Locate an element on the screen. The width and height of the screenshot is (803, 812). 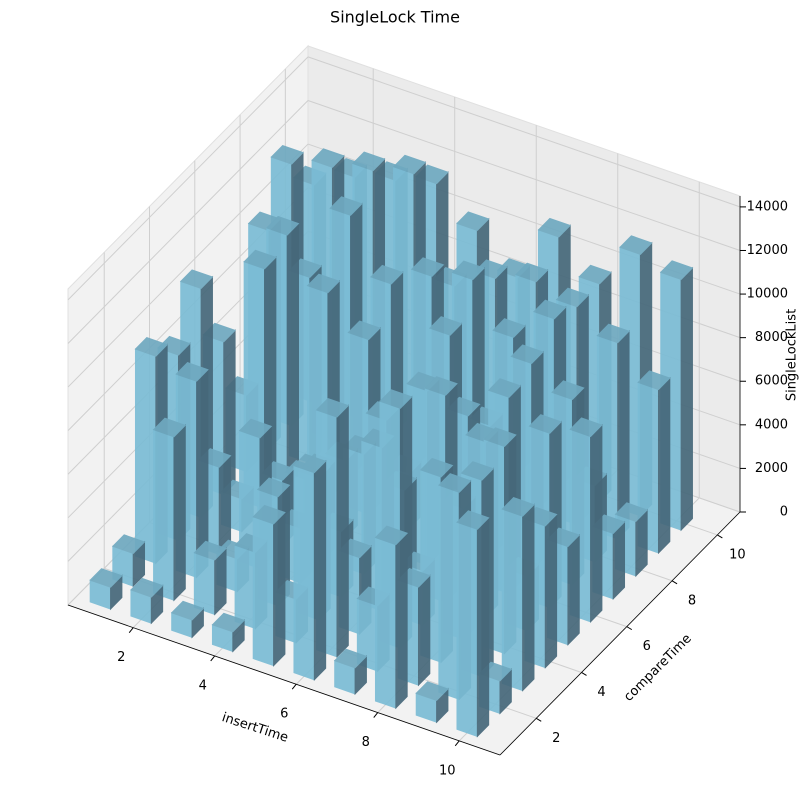
y-tick-label: 8 is located at coordinates (692, 600).